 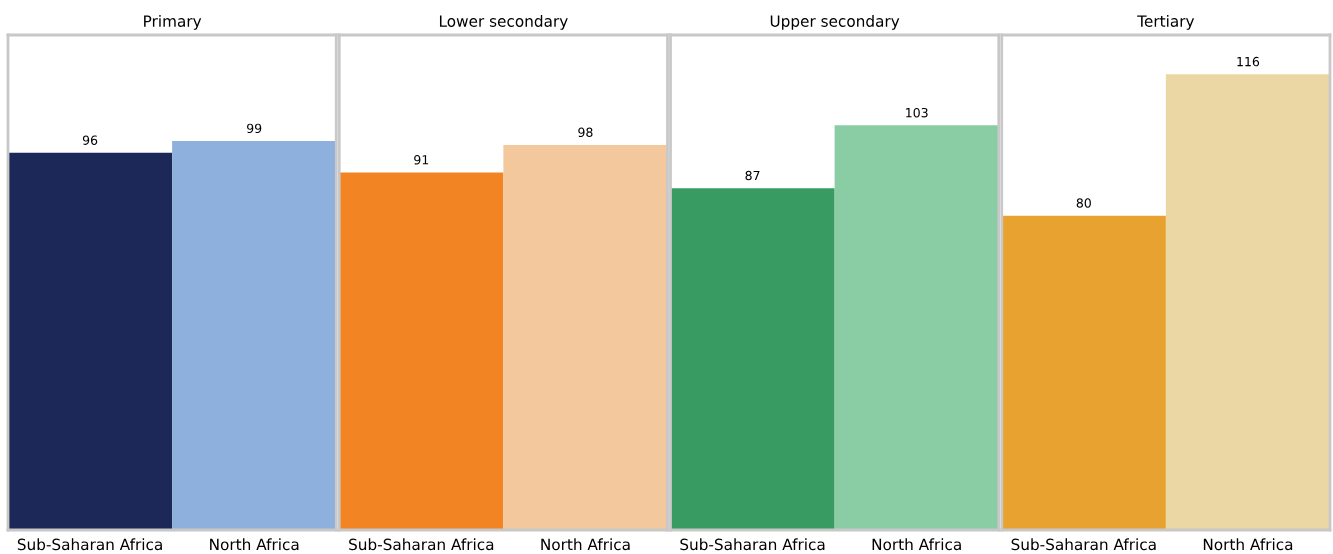 What do you see at coordinates (173, 22) in the screenshot?
I see `chart-title: Primary` at bounding box center [173, 22].